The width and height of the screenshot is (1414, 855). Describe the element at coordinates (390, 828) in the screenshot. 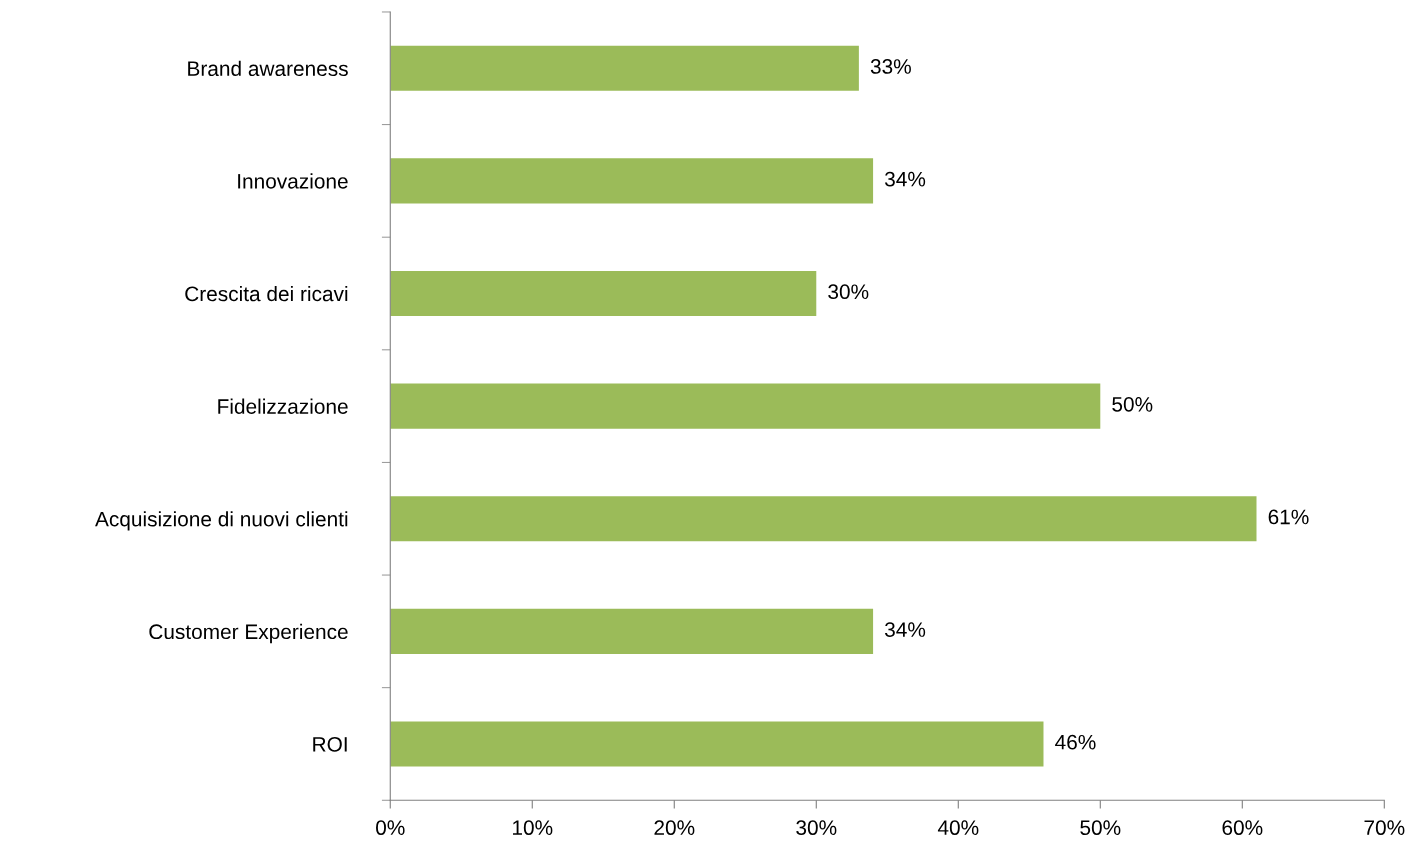

I see `x-tick-label: 0%` at that location.